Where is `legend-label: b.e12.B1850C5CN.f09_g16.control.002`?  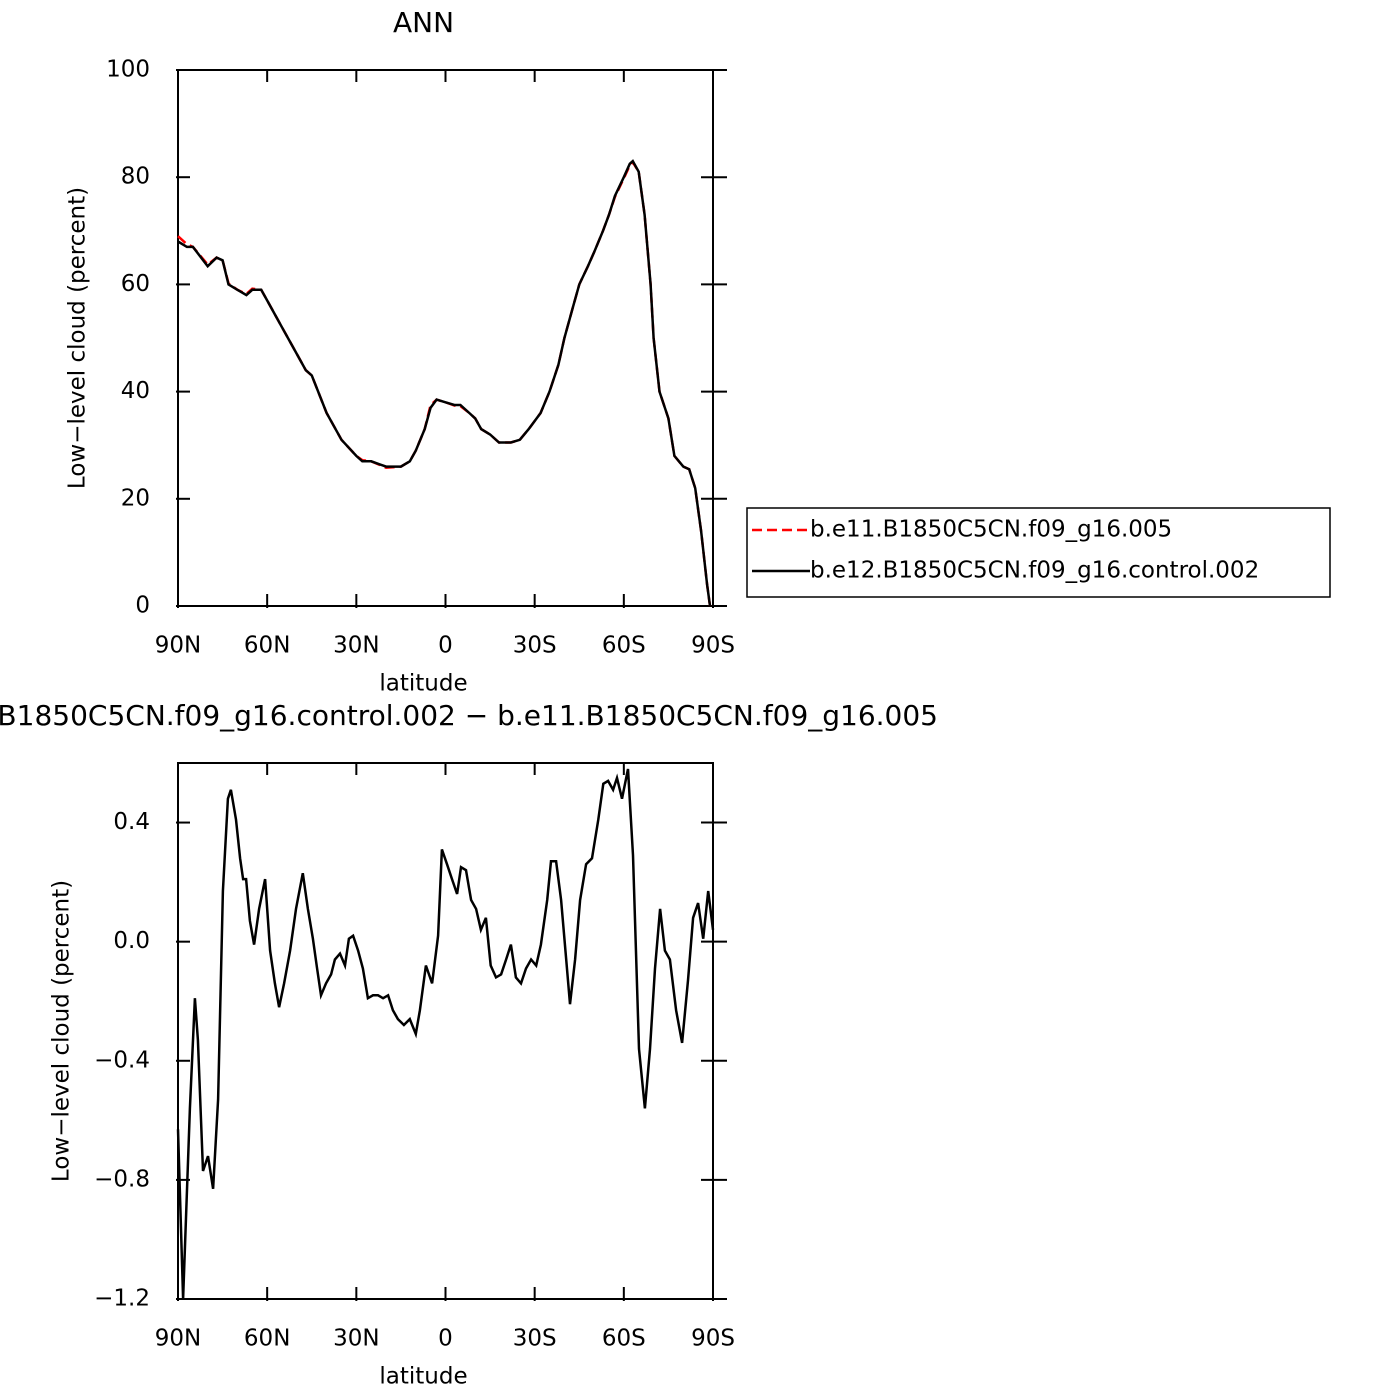 legend-label: b.e12.B1850C5CN.f09_g16.control.002 is located at coordinates (1034, 571).